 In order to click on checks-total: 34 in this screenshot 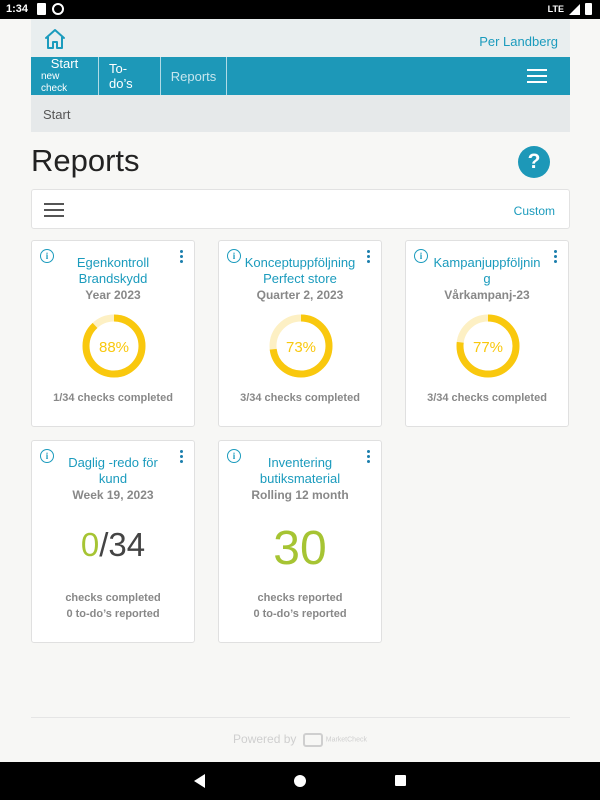, I will do `click(127, 544)`.